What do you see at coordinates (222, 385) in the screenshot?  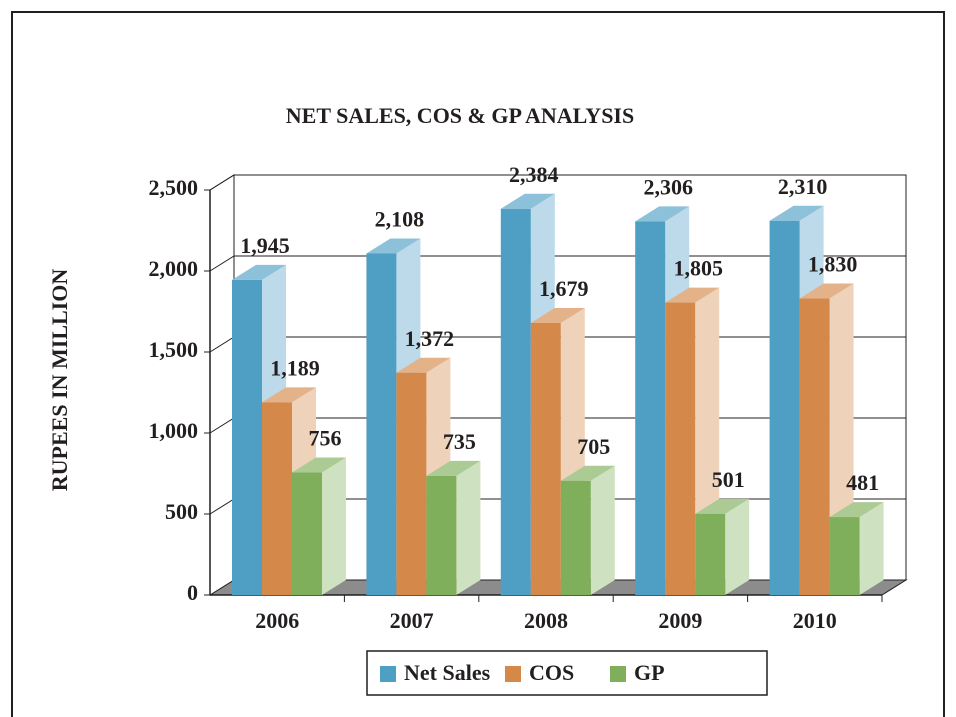 I see `side-wall` at bounding box center [222, 385].